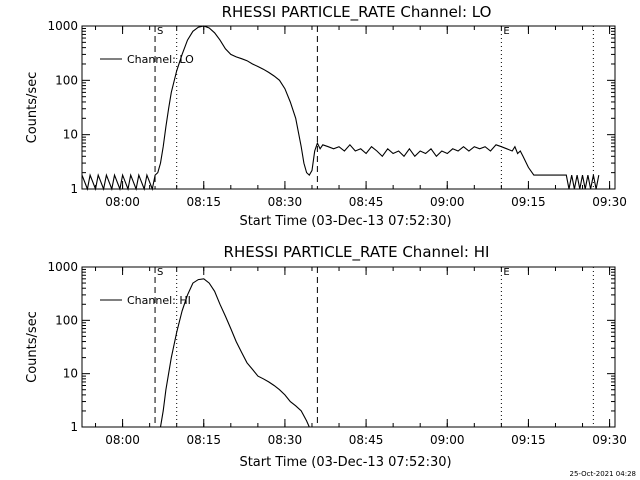  I want to click on series-line, so click(234, 353).